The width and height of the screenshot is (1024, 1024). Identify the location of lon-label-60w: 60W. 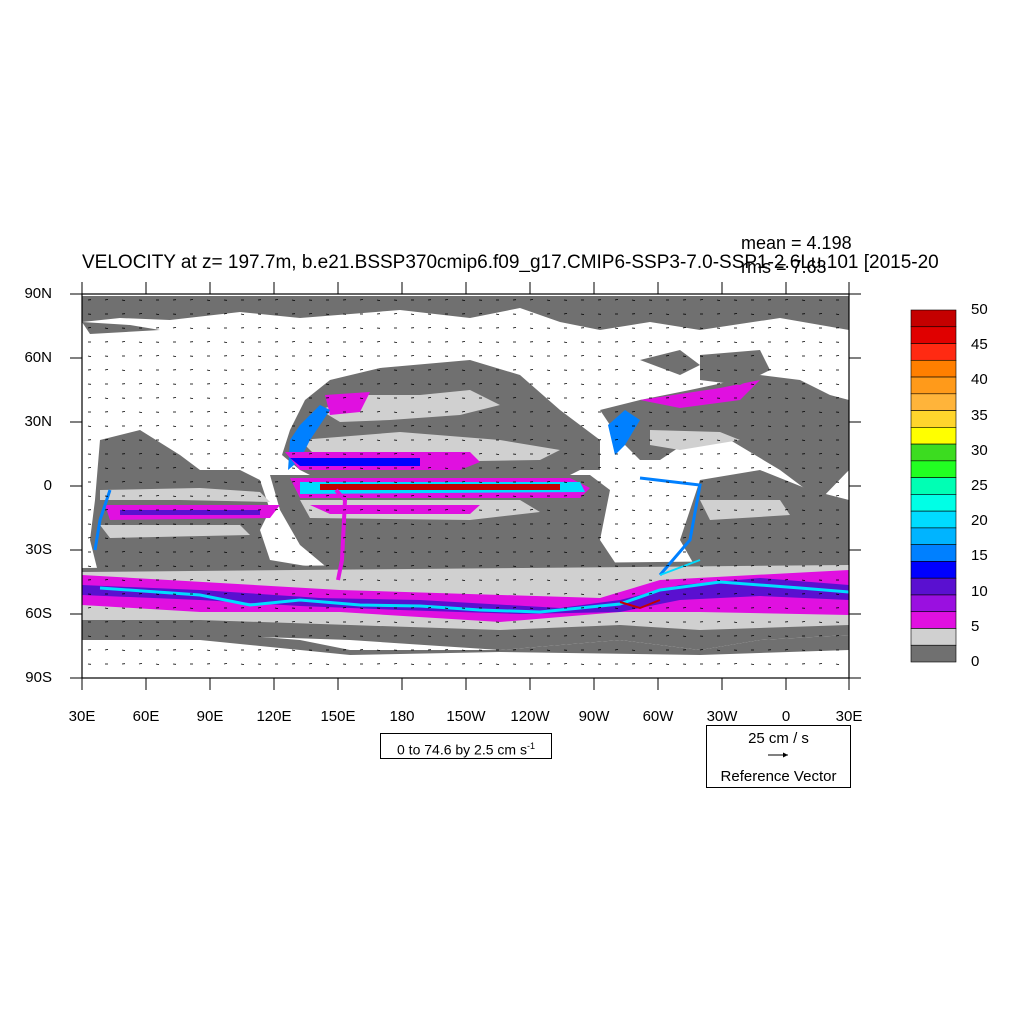
(658, 716).